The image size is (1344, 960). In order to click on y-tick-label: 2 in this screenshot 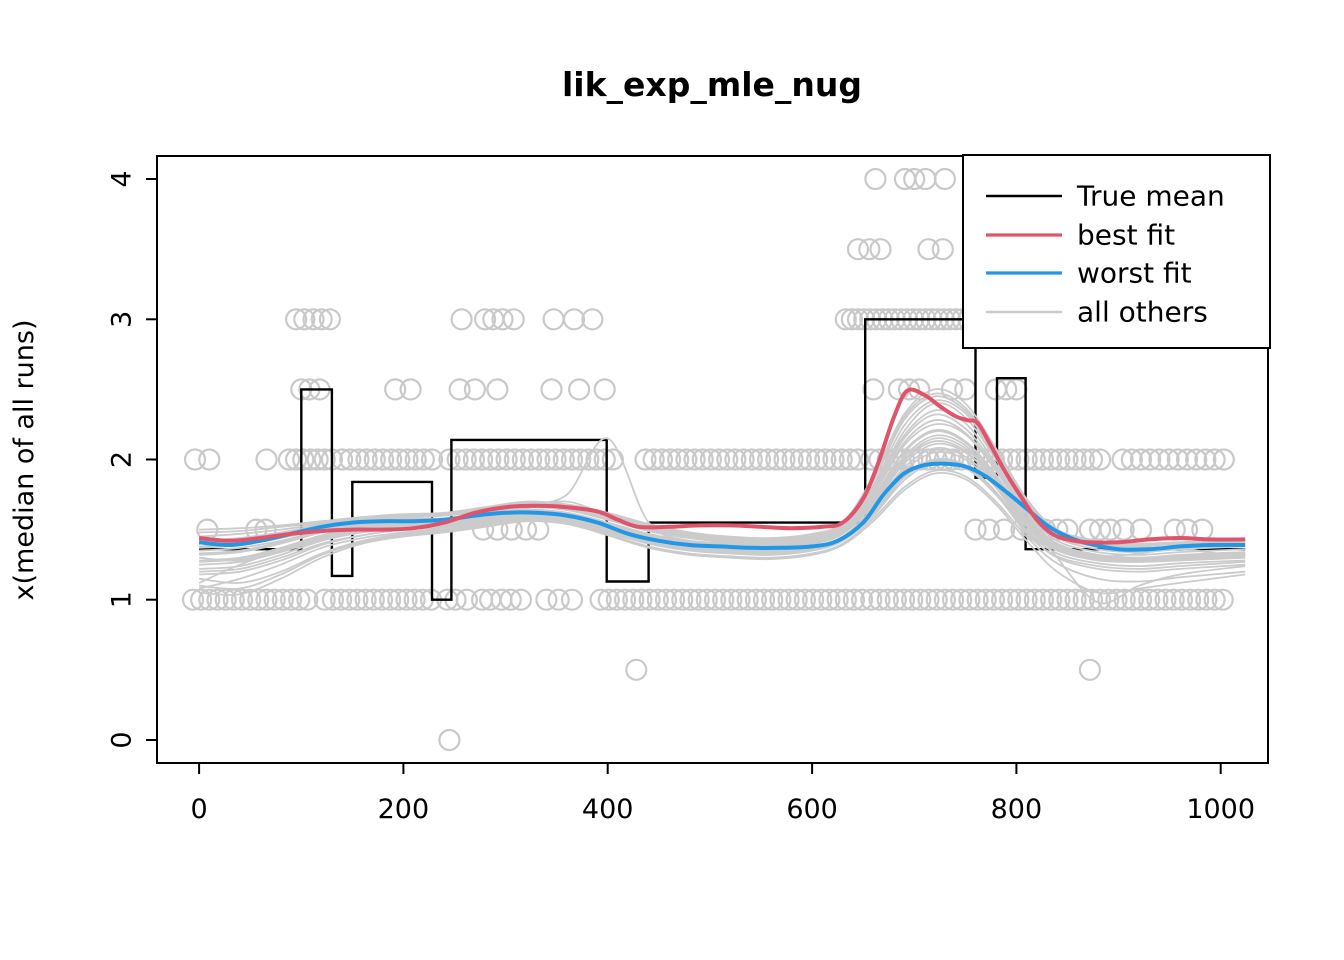, I will do `click(122, 459)`.